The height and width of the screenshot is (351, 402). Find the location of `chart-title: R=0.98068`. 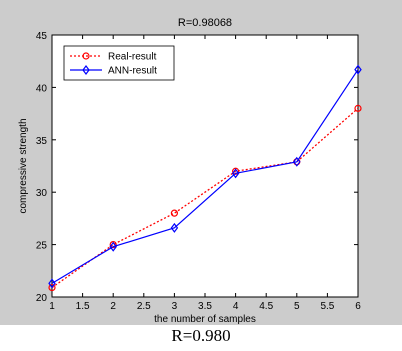

chart-title: R=0.98068 is located at coordinates (205, 23).